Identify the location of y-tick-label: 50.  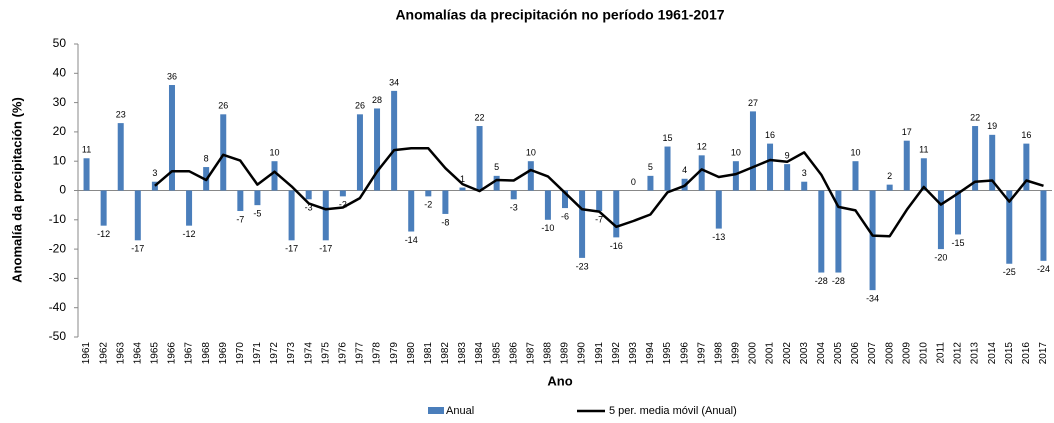
(60, 43).